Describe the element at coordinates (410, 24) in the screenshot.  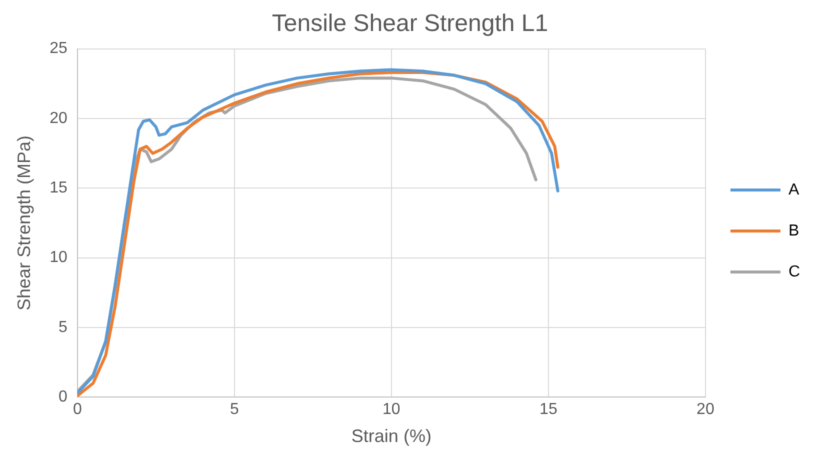
I see `chart-title: Tensile Shear Strength L1` at that location.